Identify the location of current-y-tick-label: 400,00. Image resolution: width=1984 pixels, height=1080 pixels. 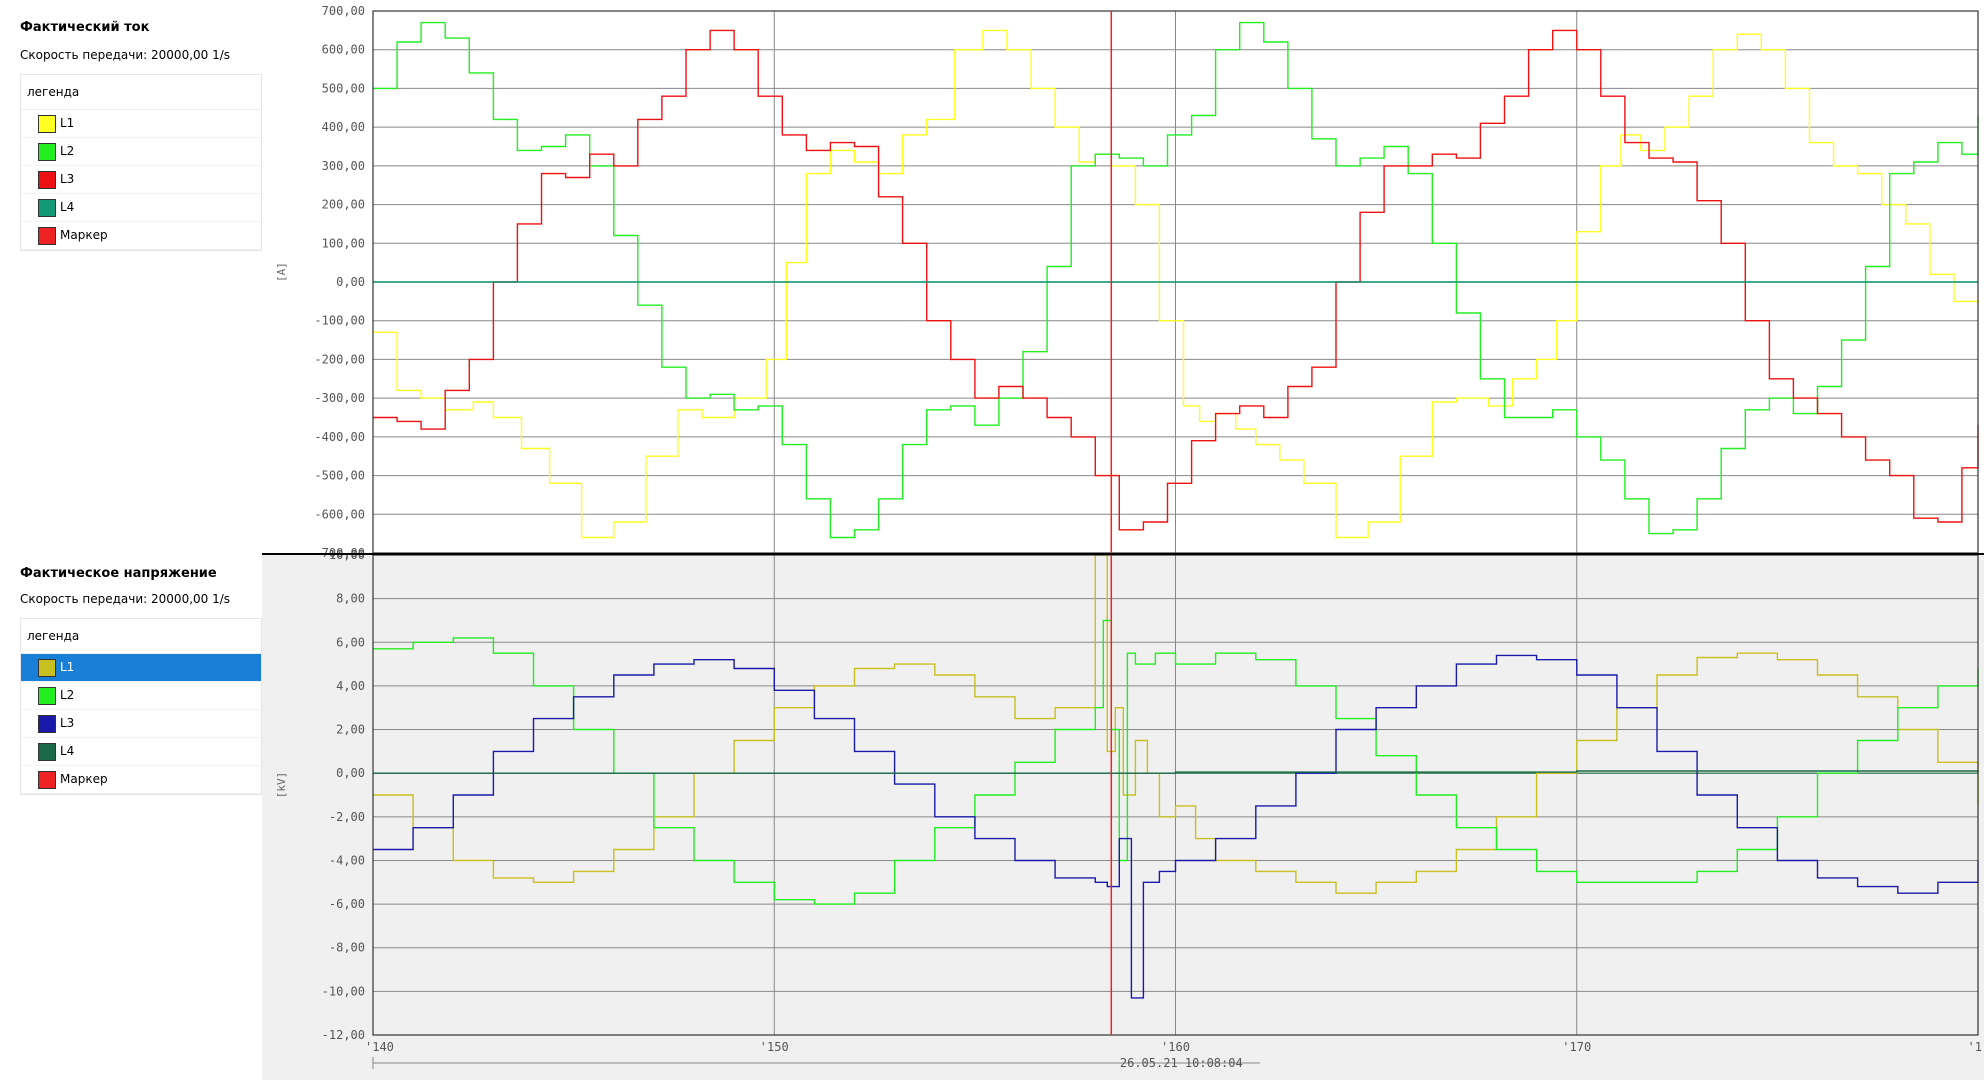
(343, 127).